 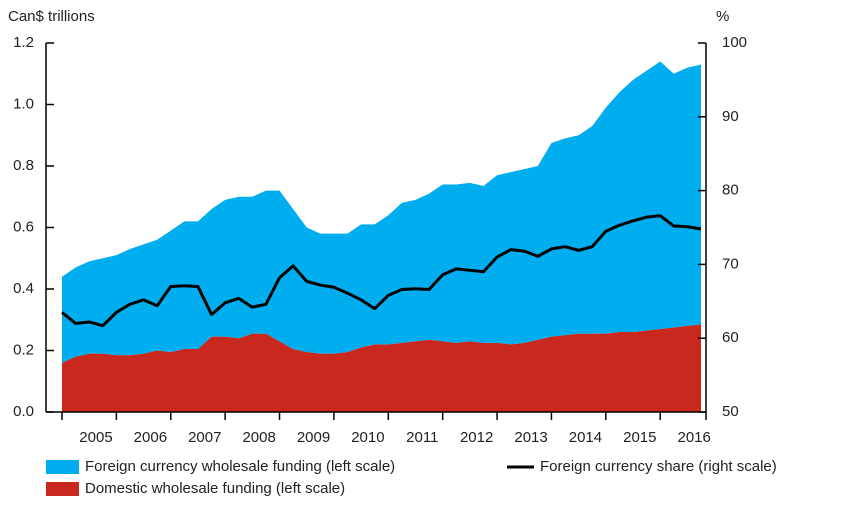 I want to click on y-tick-label: 0.8, so click(x=23, y=165).